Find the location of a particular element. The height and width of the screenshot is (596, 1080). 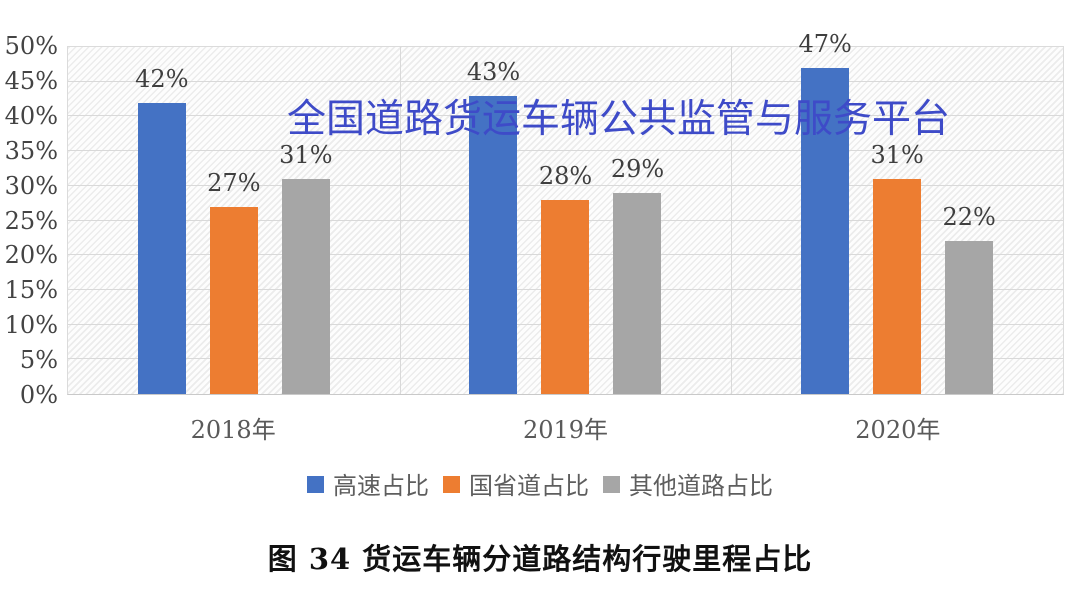

bar-国省道占比: 31% is located at coordinates (897, 268).